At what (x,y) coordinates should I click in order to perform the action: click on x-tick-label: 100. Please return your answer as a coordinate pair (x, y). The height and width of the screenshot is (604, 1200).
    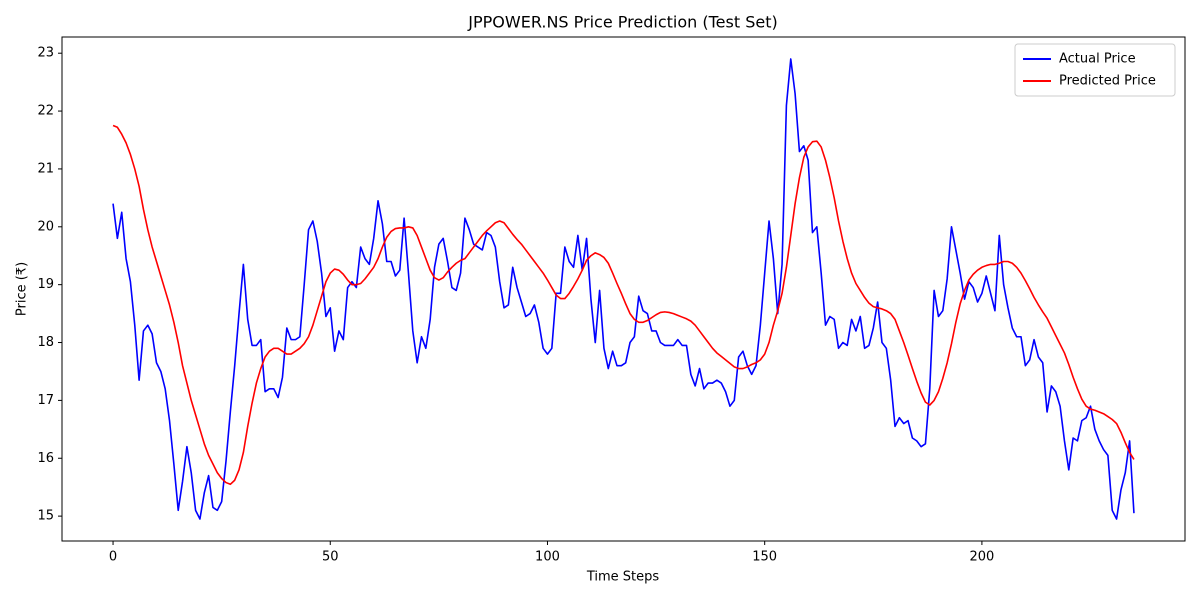
    Looking at the image, I should click on (547, 557).